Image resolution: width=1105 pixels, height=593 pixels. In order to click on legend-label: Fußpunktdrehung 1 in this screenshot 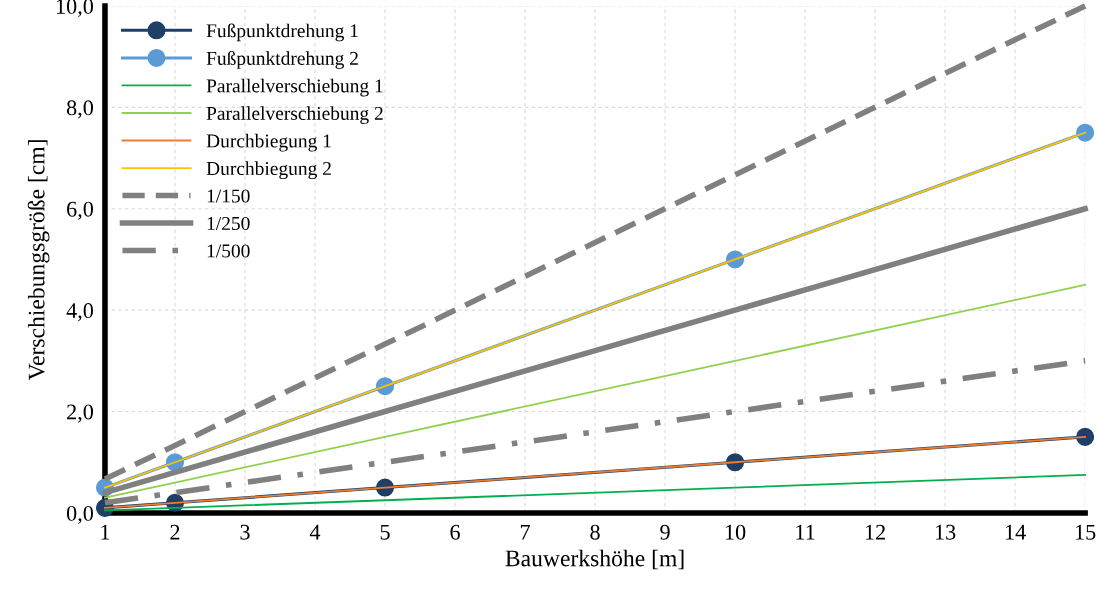, I will do `click(282, 32)`.